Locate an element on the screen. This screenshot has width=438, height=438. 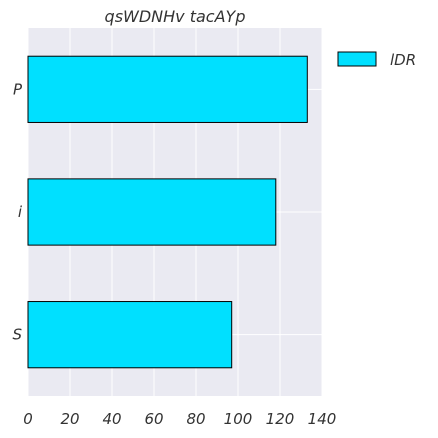
legend-swatch is located at coordinates (357, 59).